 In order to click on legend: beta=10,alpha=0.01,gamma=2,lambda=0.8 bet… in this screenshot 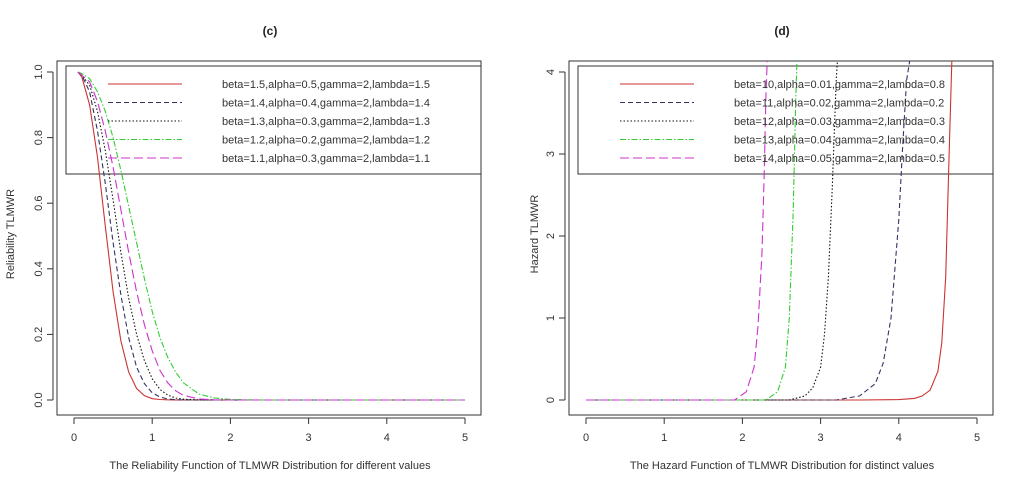, I will do `click(782, 122)`.